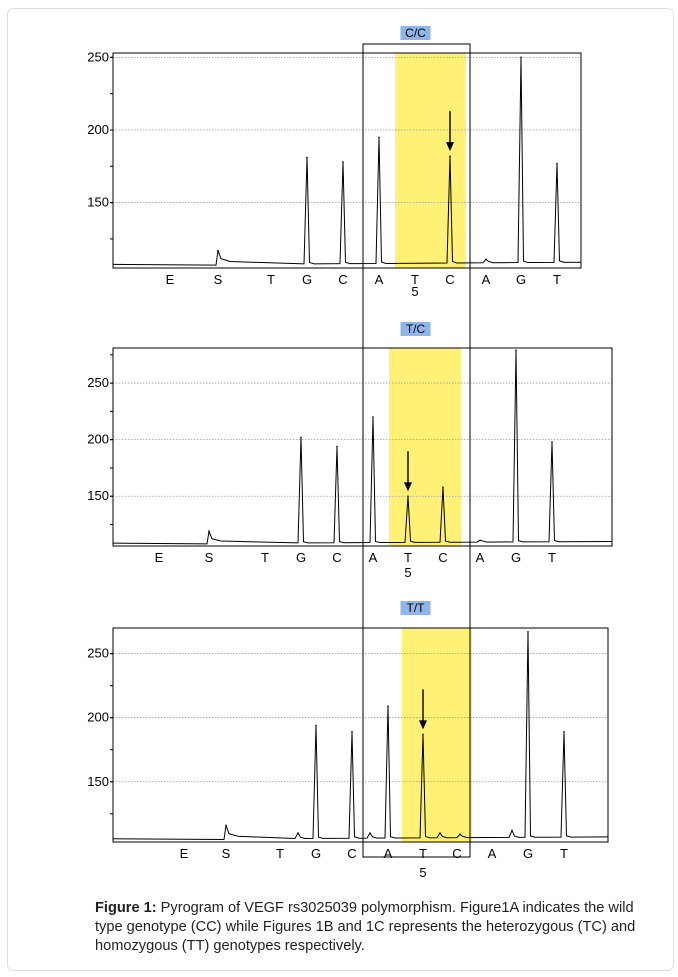  I want to click on caption-label: Figure 1:, so click(126, 908).